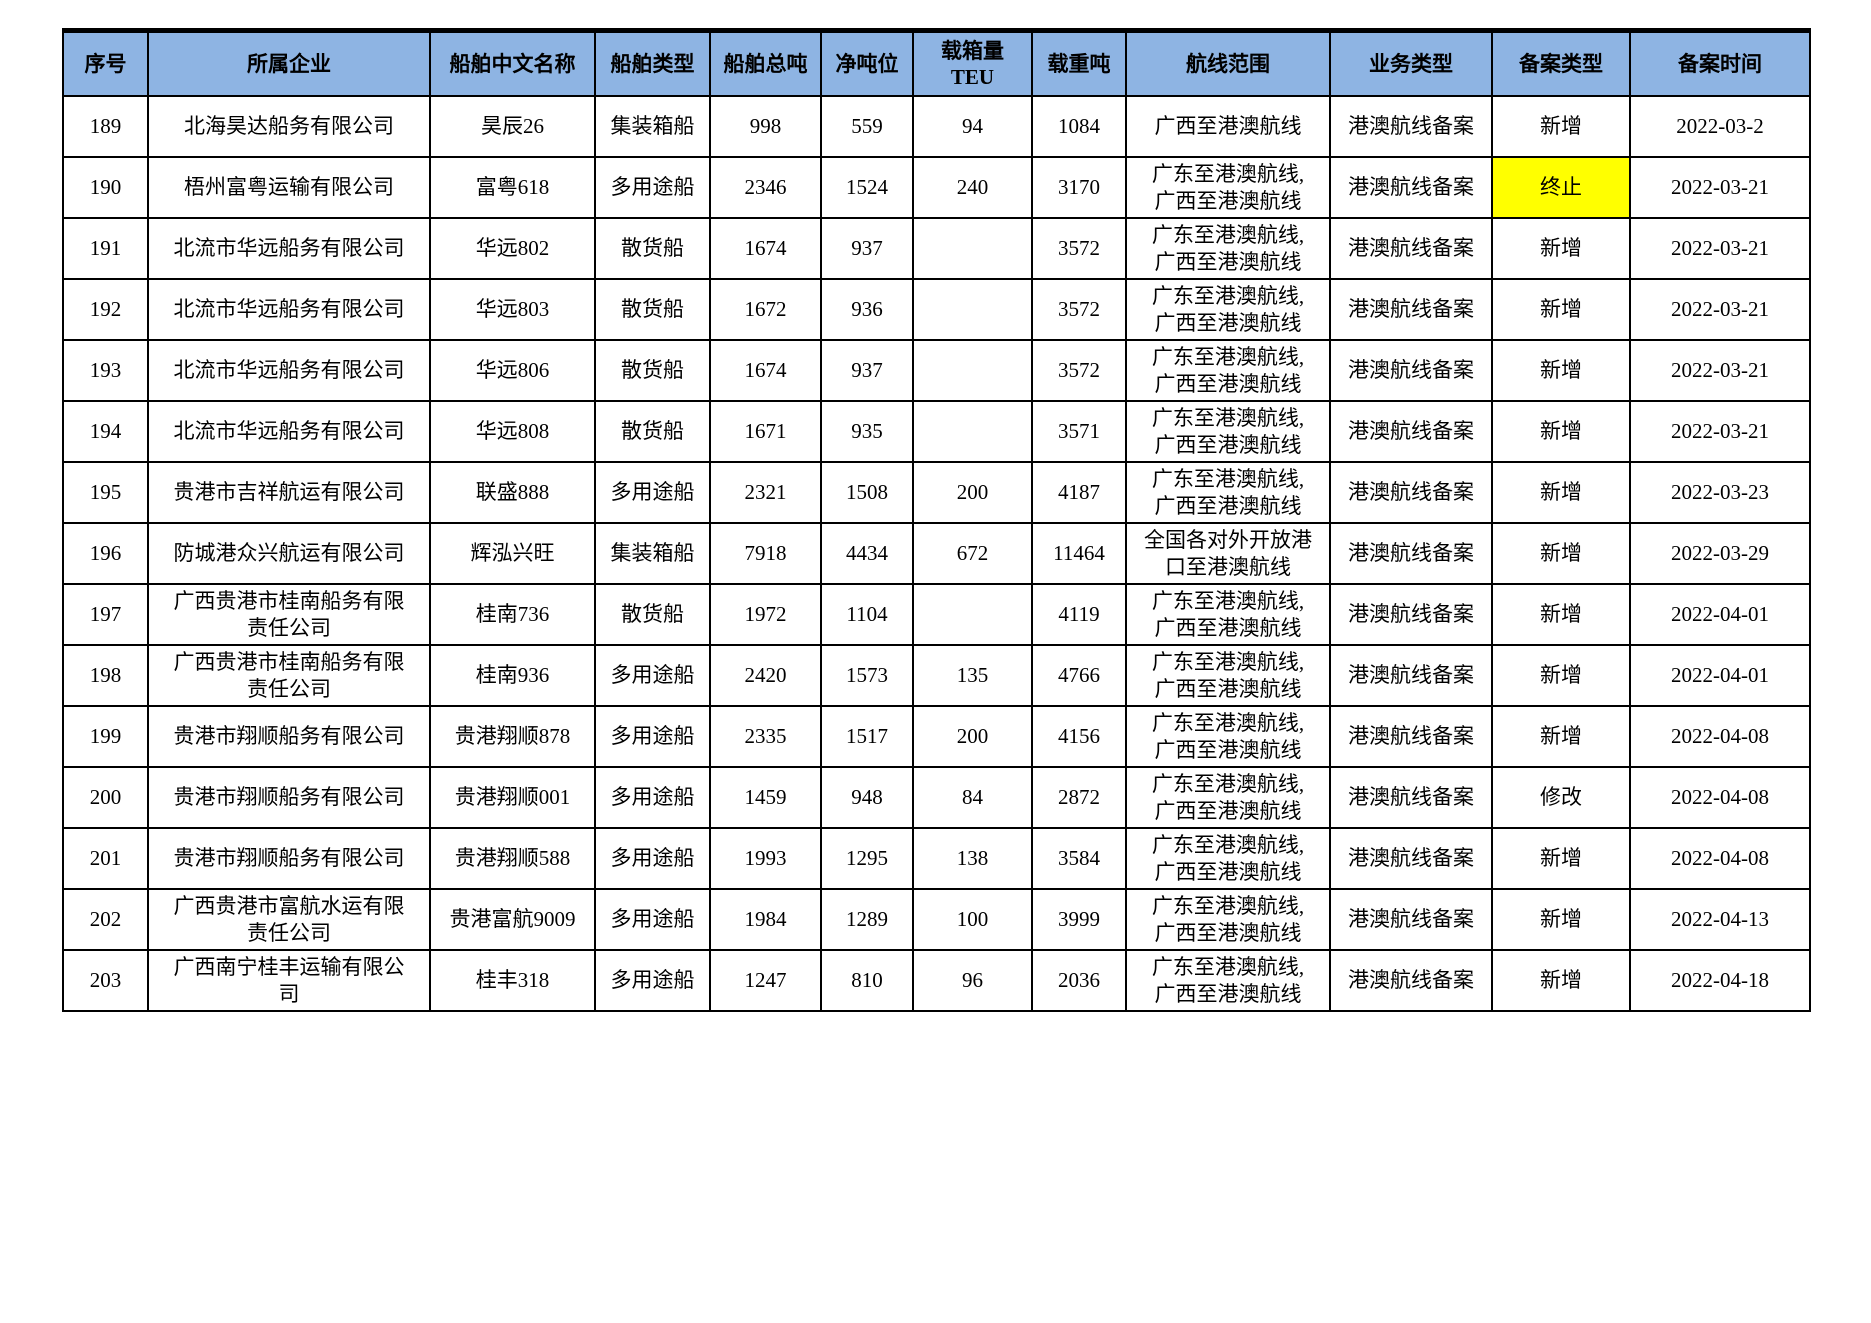  Describe the element at coordinates (289, 63) in the screenshot. I see `column-header-company: 所属企业` at that location.